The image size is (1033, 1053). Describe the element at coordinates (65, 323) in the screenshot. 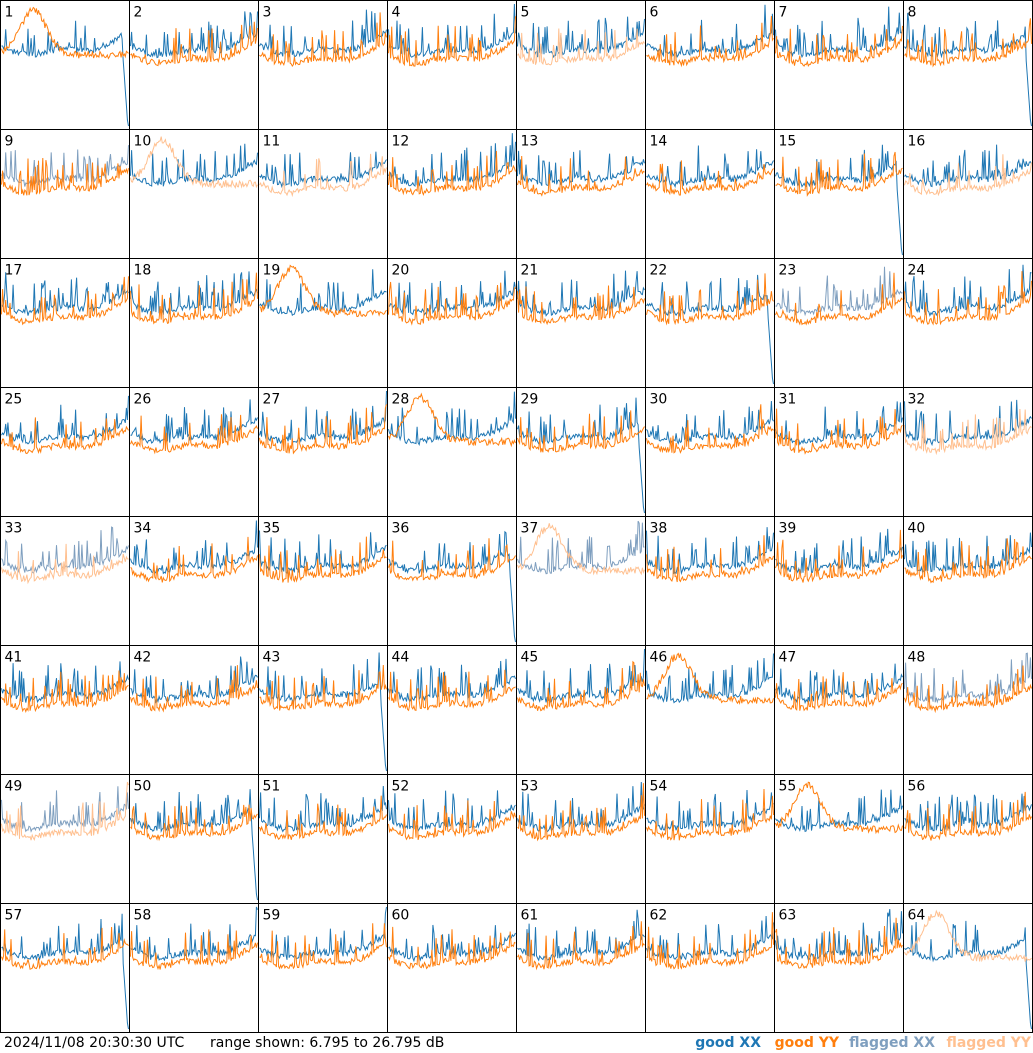

I see `antenna-panel: 17` at that location.